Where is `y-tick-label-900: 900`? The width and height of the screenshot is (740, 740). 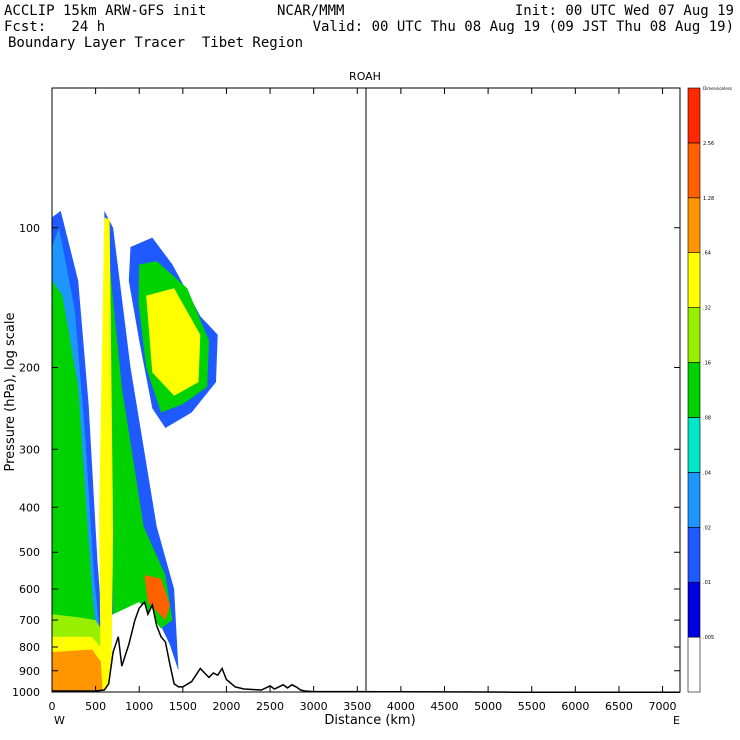
y-tick-label-900: 900 is located at coordinates (29, 671).